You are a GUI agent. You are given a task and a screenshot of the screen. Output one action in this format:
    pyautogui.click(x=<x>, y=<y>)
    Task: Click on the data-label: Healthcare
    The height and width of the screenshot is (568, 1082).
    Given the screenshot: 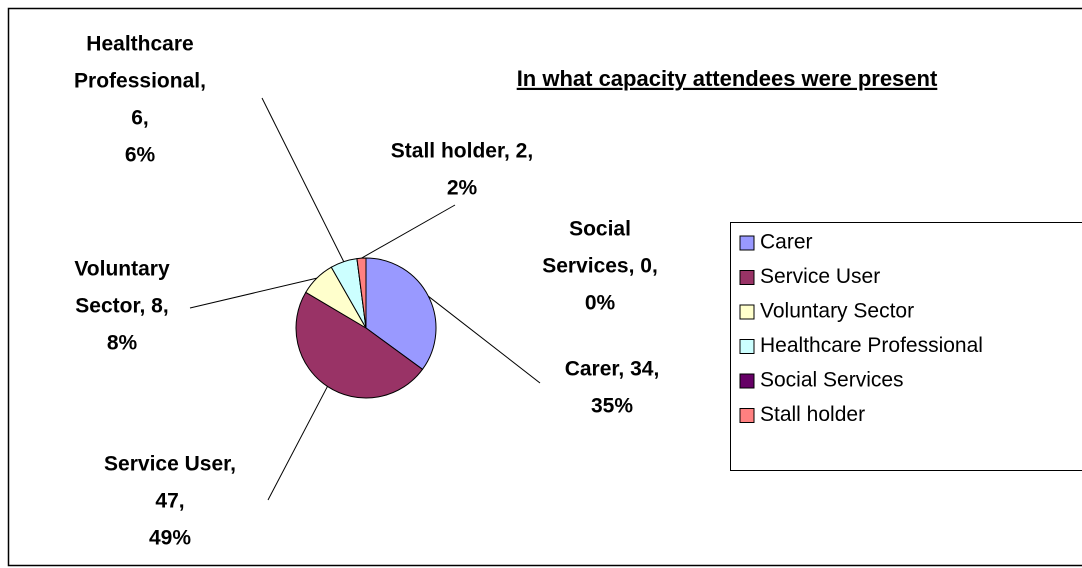 What is the action you would take?
    pyautogui.click(x=139, y=44)
    